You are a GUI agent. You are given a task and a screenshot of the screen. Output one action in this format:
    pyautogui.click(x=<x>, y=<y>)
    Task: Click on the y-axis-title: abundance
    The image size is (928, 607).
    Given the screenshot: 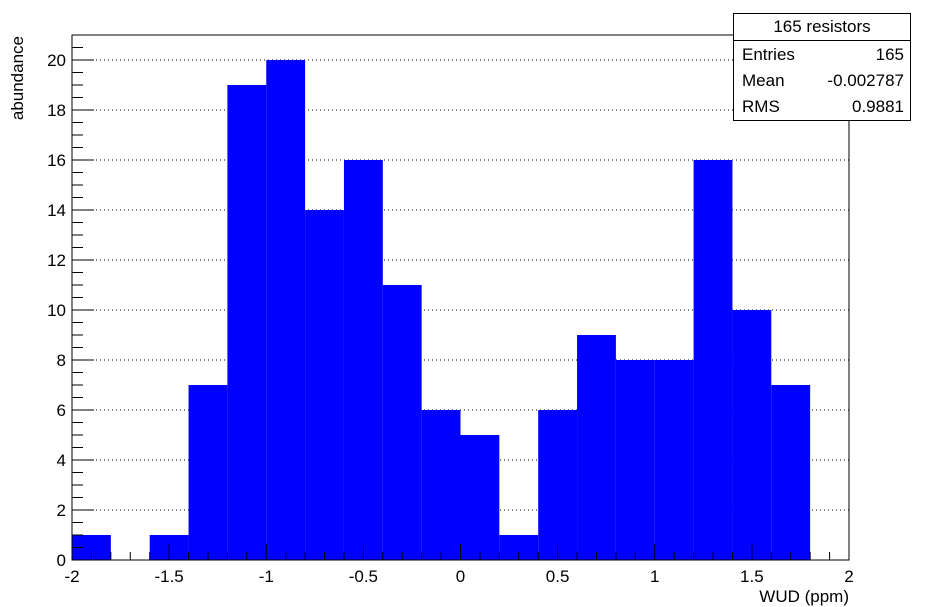 What is the action you would take?
    pyautogui.click(x=17, y=78)
    